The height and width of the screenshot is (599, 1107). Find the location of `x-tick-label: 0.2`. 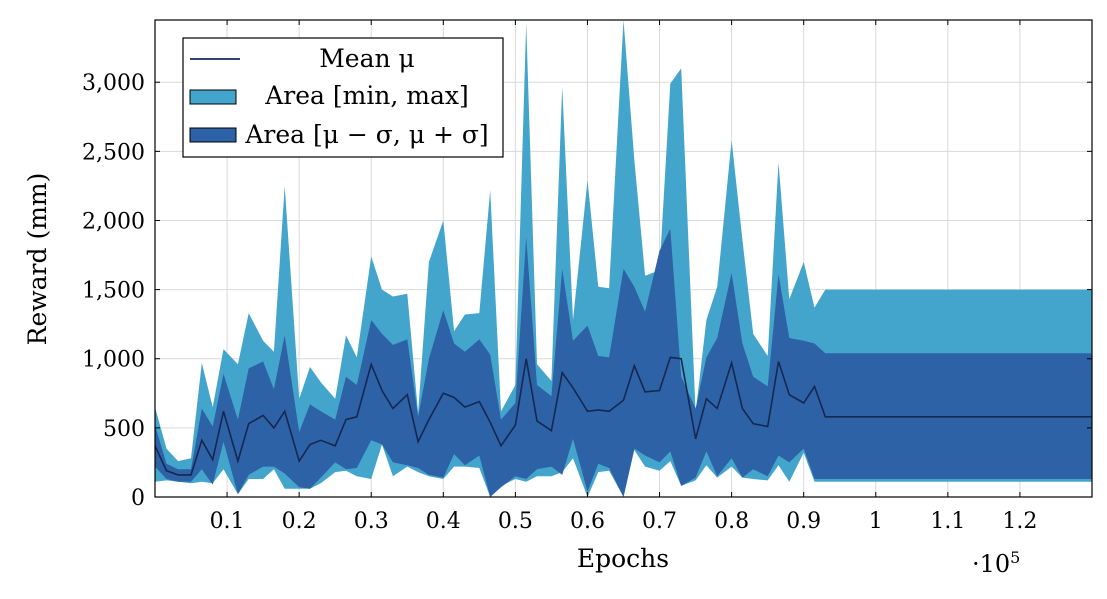

x-tick-label: 0.2 is located at coordinates (299, 521).